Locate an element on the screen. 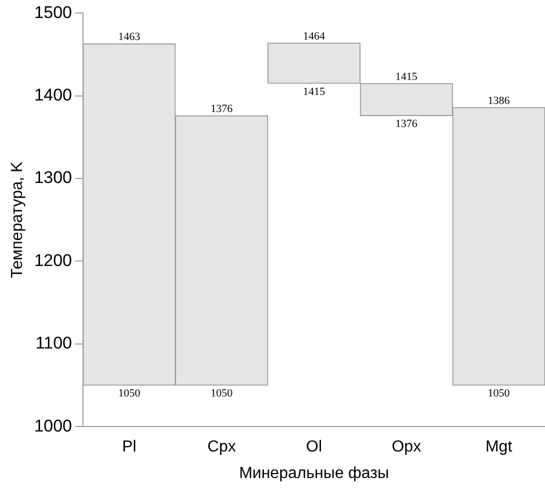  x-tick-label: Ol is located at coordinates (314, 447).